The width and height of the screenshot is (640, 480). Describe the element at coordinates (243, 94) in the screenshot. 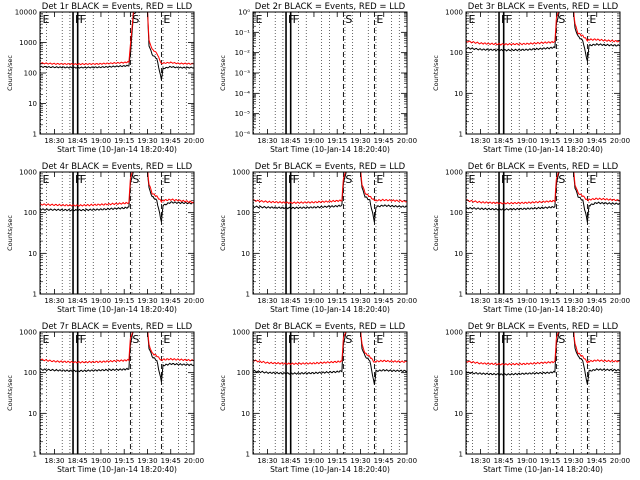

I see `y-tick-label: 10⁻⁴` at that location.